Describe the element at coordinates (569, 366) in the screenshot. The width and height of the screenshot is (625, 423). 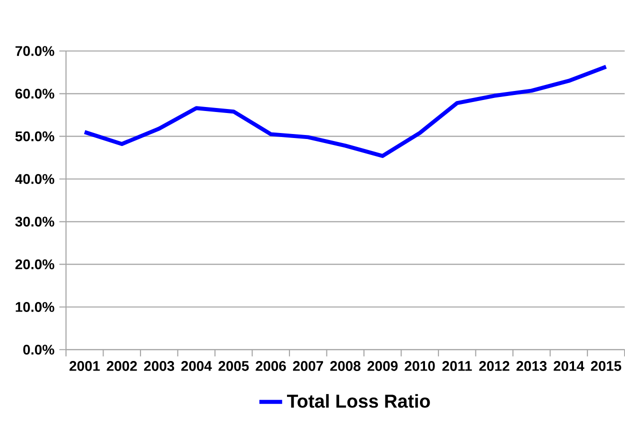
I see `x-tick-label: 2014` at that location.